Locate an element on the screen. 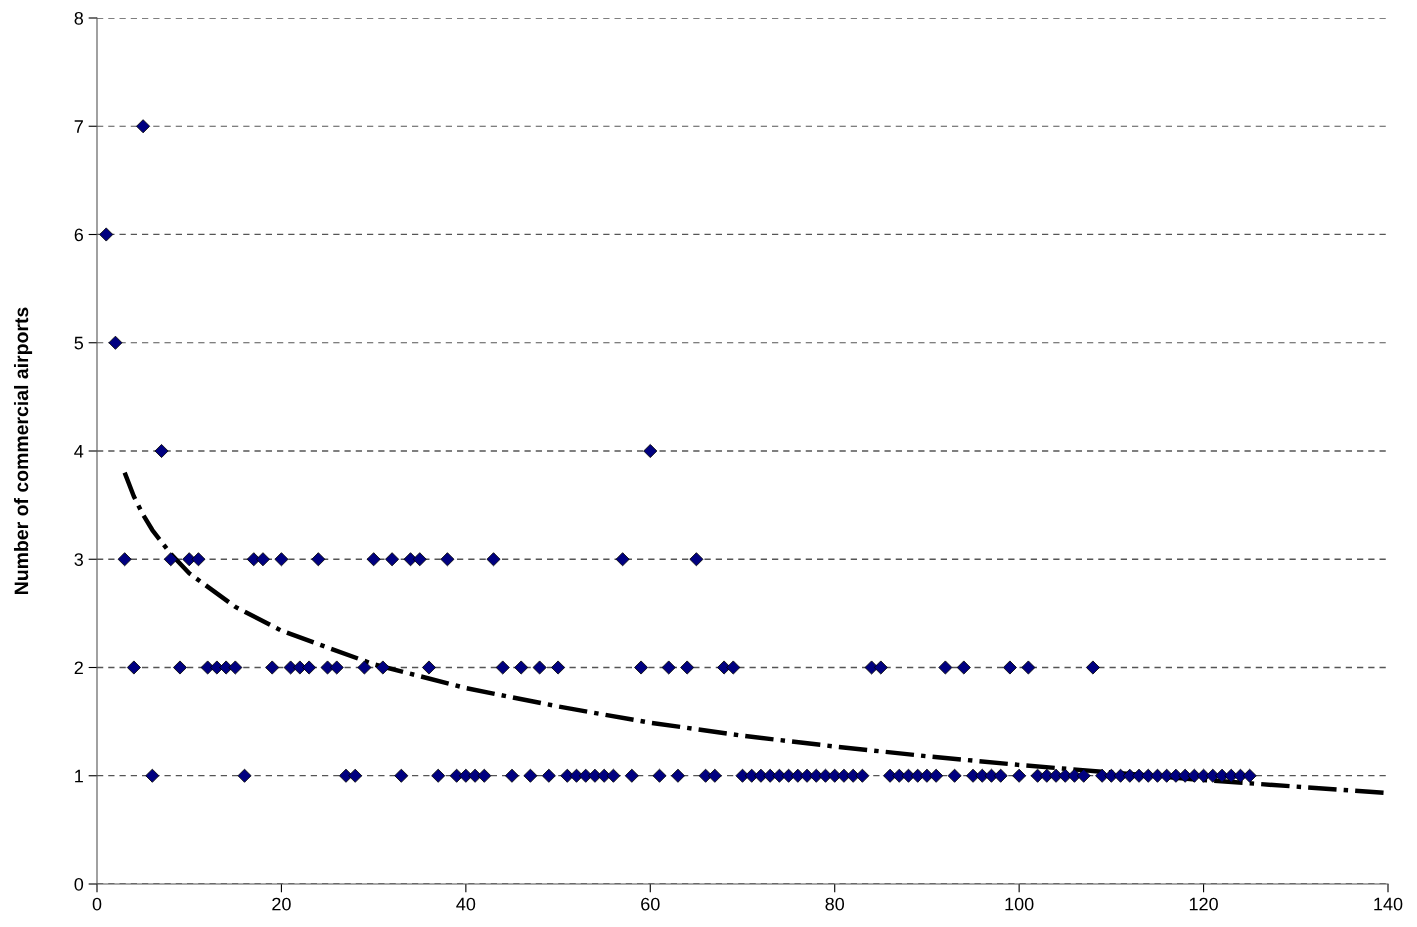  x-tick-label: 80 is located at coordinates (835, 904).